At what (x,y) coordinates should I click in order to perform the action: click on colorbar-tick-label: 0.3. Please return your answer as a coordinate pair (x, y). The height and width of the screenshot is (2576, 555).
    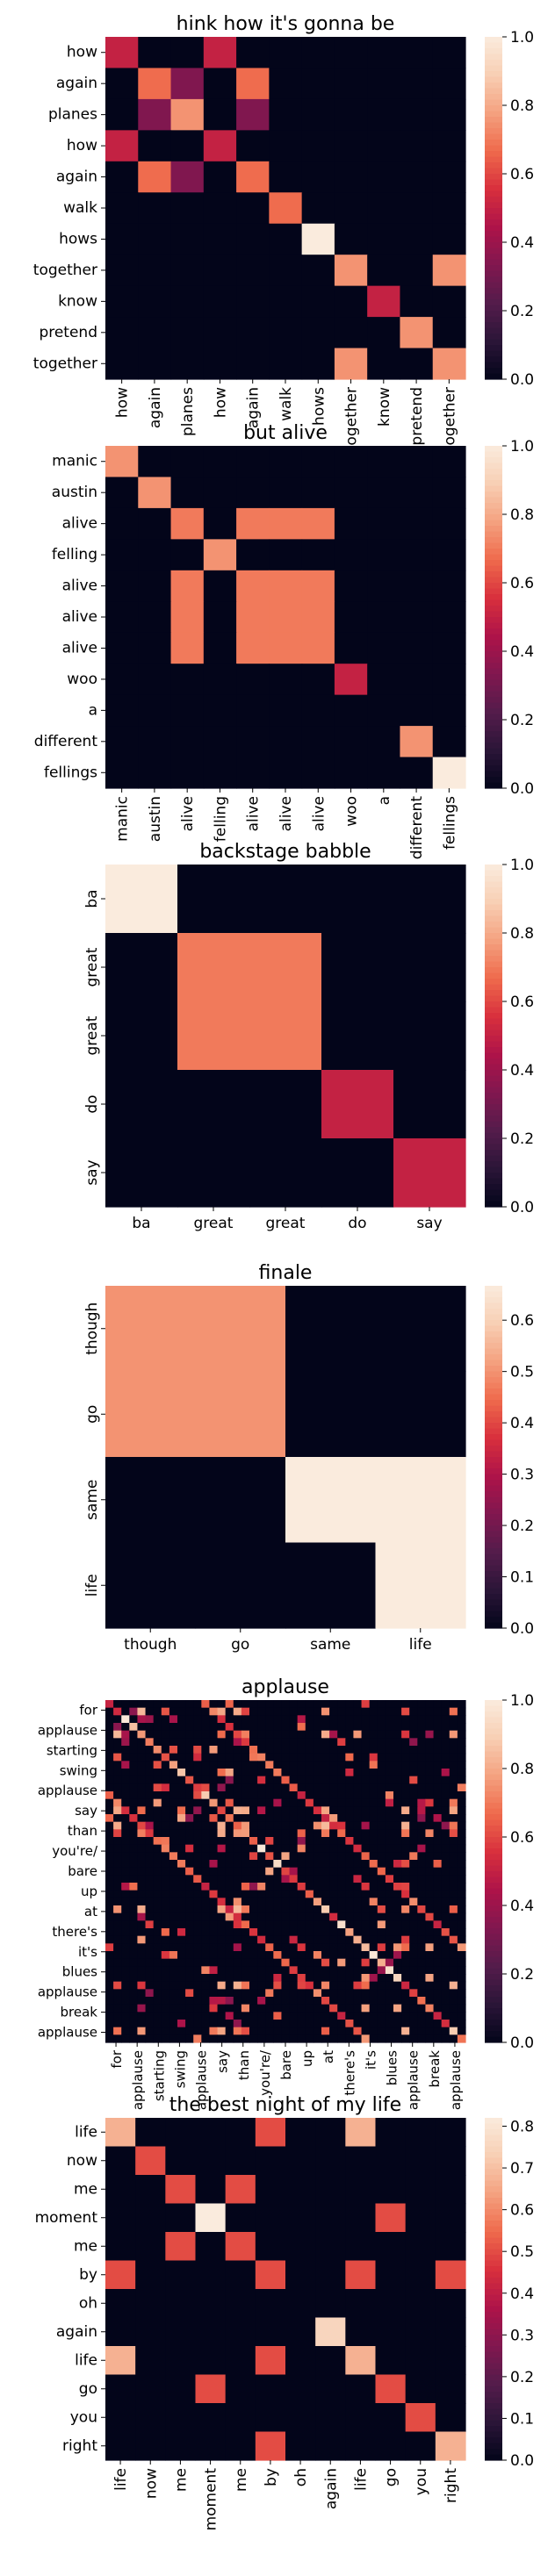
    Looking at the image, I should click on (522, 1476).